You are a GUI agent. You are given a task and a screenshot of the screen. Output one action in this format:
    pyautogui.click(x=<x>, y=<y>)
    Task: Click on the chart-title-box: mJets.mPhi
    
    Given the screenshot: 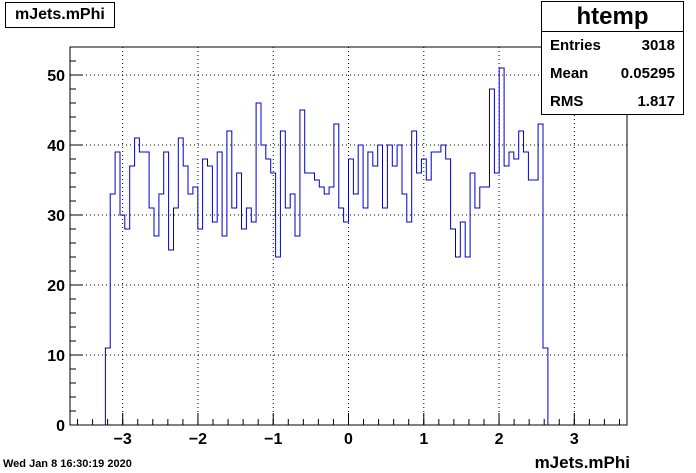 What is the action you would take?
    pyautogui.click(x=60, y=15)
    